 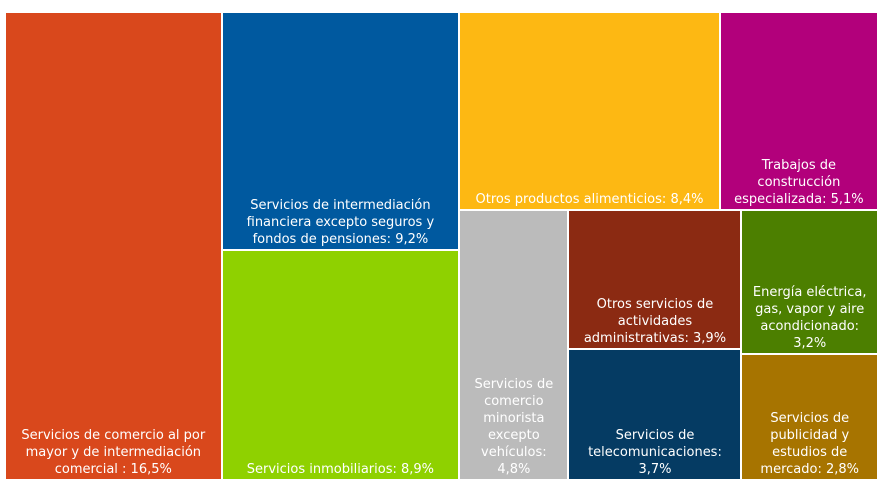 I want to click on tile-label: Servicios inmobiliarios: 8,9%, so click(x=340, y=470).